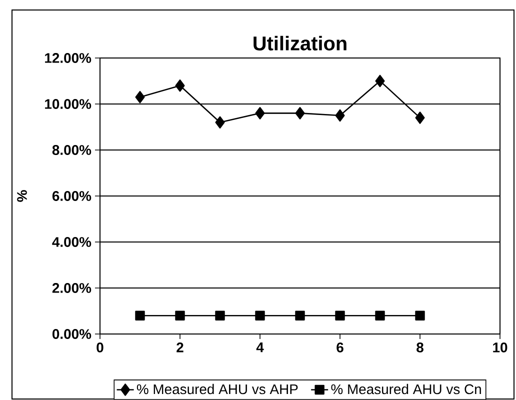 The width and height of the screenshot is (516, 400). What do you see at coordinates (100, 347) in the screenshot?
I see `x-tick-label: 0` at bounding box center [100, 347].